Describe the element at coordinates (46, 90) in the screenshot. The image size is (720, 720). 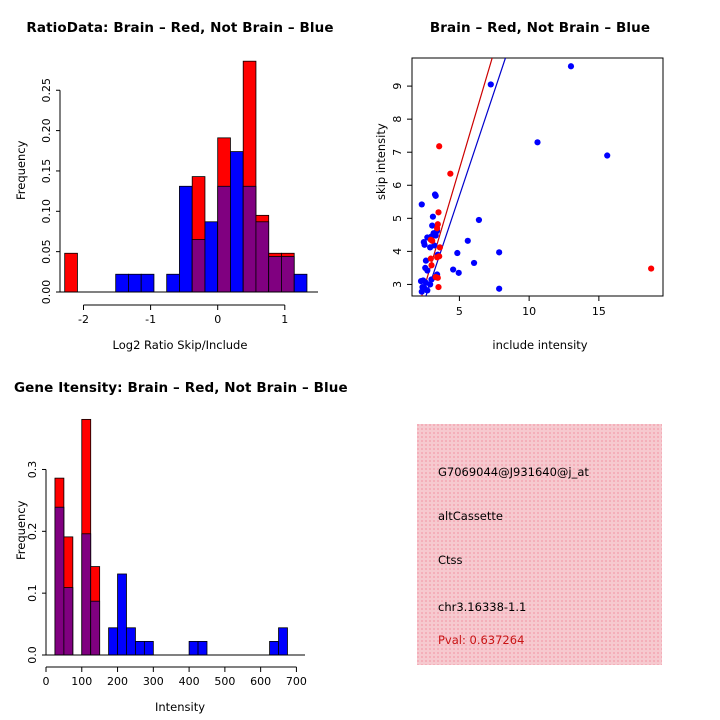
I see `y-tick-label: 0.25` at that location.